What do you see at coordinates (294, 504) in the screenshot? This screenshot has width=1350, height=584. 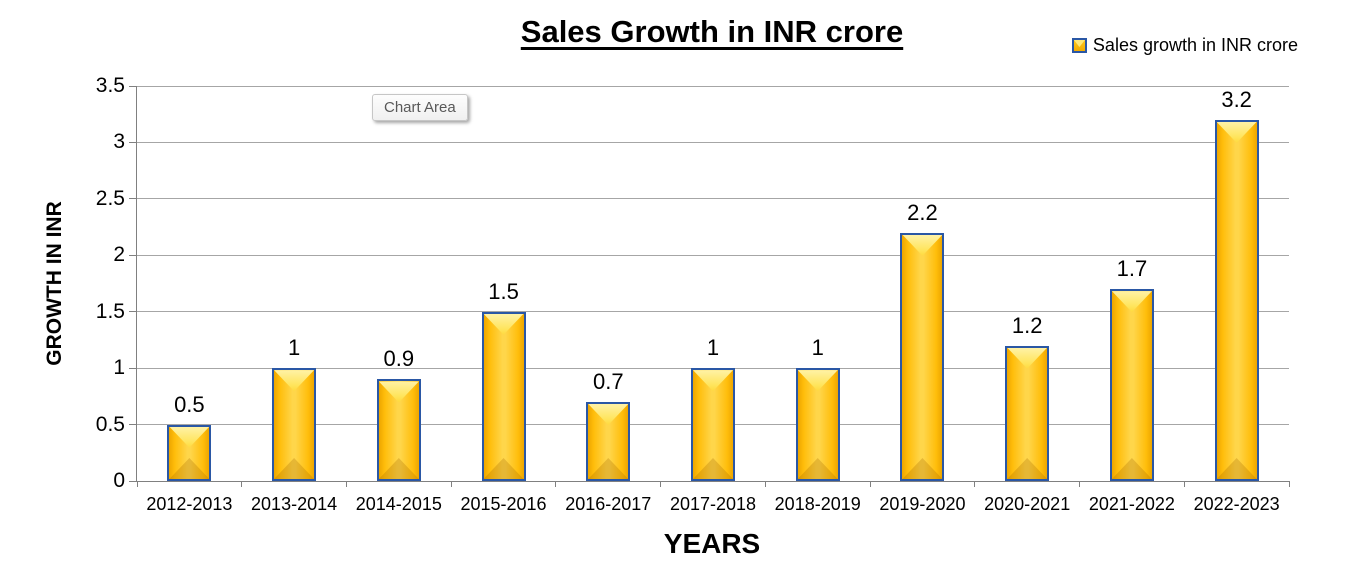 I see `x-tick-label: 2013-2014` at bounding box center [294, 504].